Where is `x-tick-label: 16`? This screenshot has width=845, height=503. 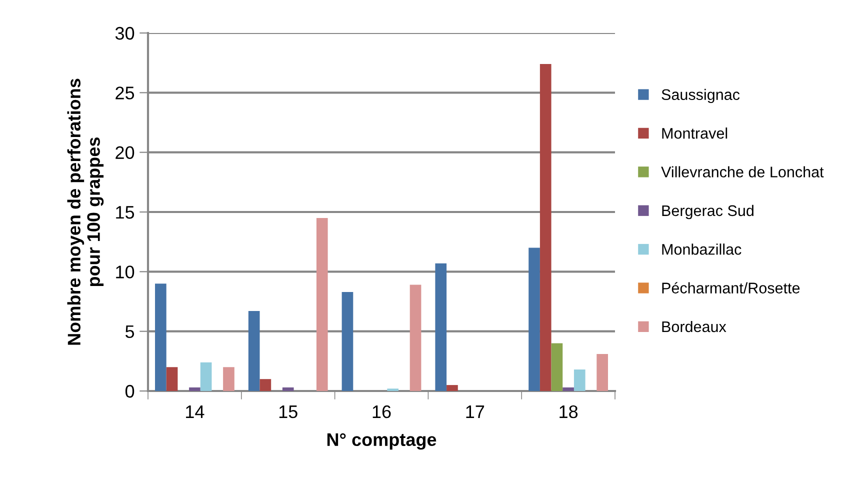 x-tick-label: 16 is located at coordinates (381, 411).